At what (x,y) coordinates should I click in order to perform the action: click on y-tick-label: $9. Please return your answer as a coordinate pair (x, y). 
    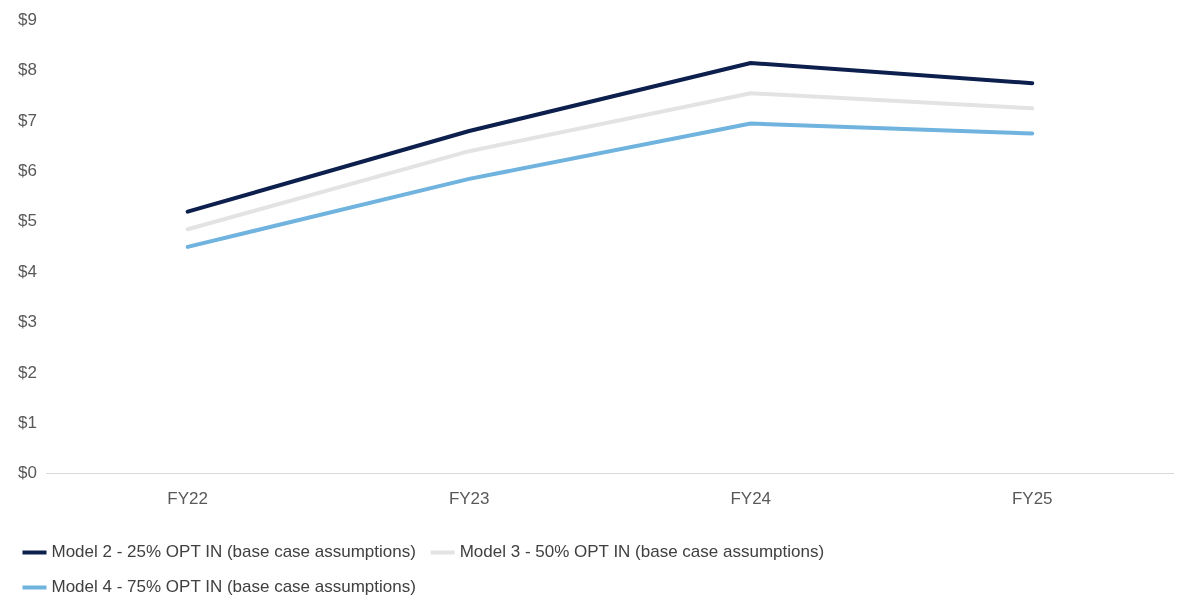
    Looking at the image, I should click on (27, 19).